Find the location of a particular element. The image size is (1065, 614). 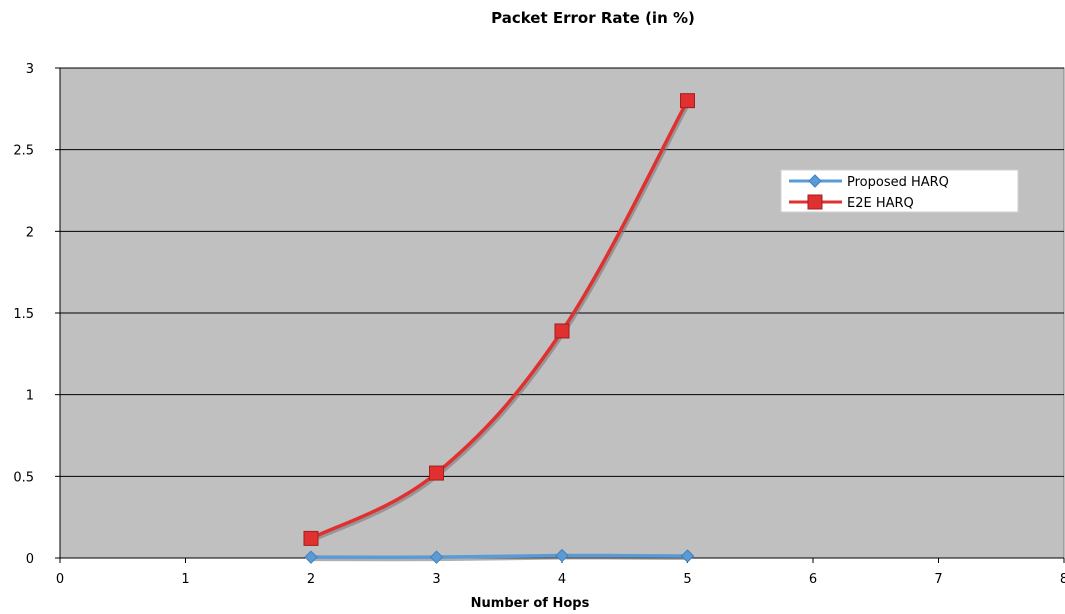

y-tick-label: 1.5 is located at coordinates (23, 314).